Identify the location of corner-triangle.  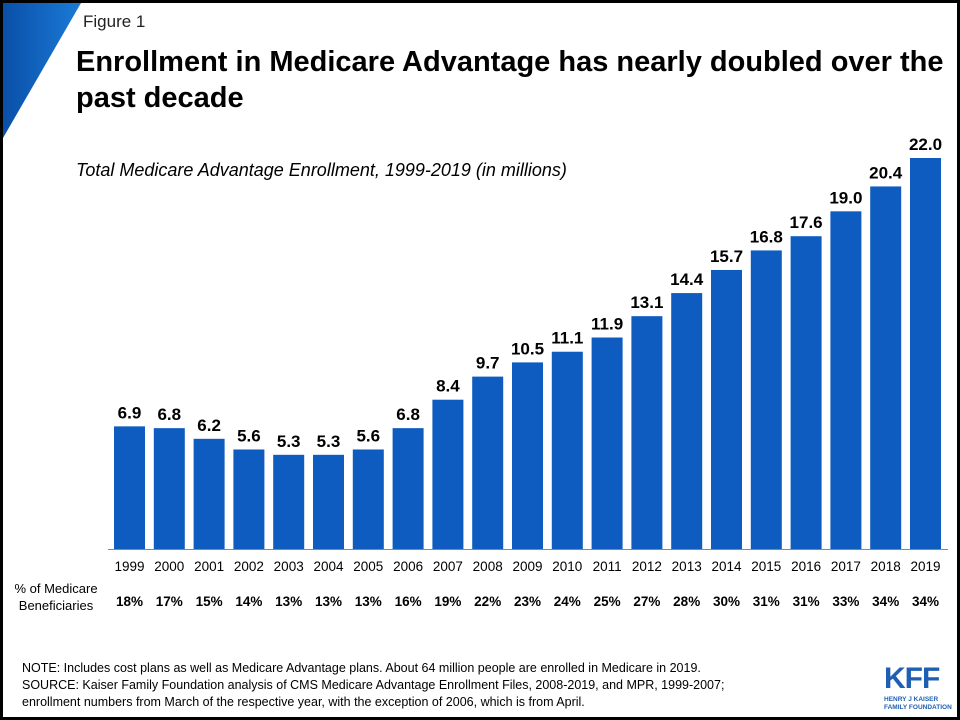
(42, 70).